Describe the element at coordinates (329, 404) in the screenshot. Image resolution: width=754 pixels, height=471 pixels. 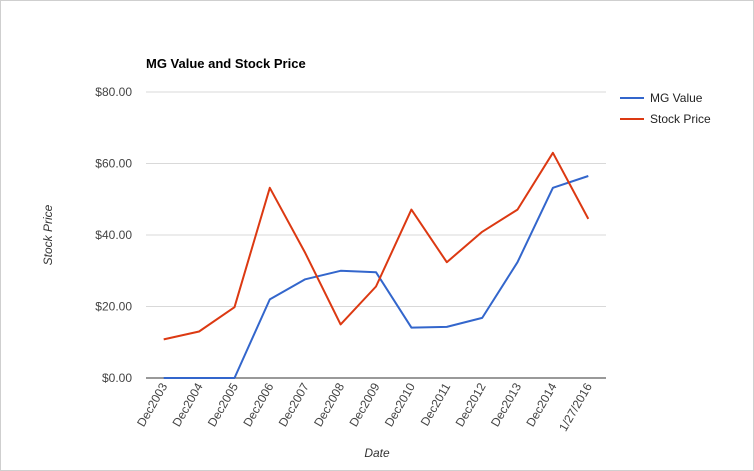
I see `x-tick-label: Dec2008` at that location.